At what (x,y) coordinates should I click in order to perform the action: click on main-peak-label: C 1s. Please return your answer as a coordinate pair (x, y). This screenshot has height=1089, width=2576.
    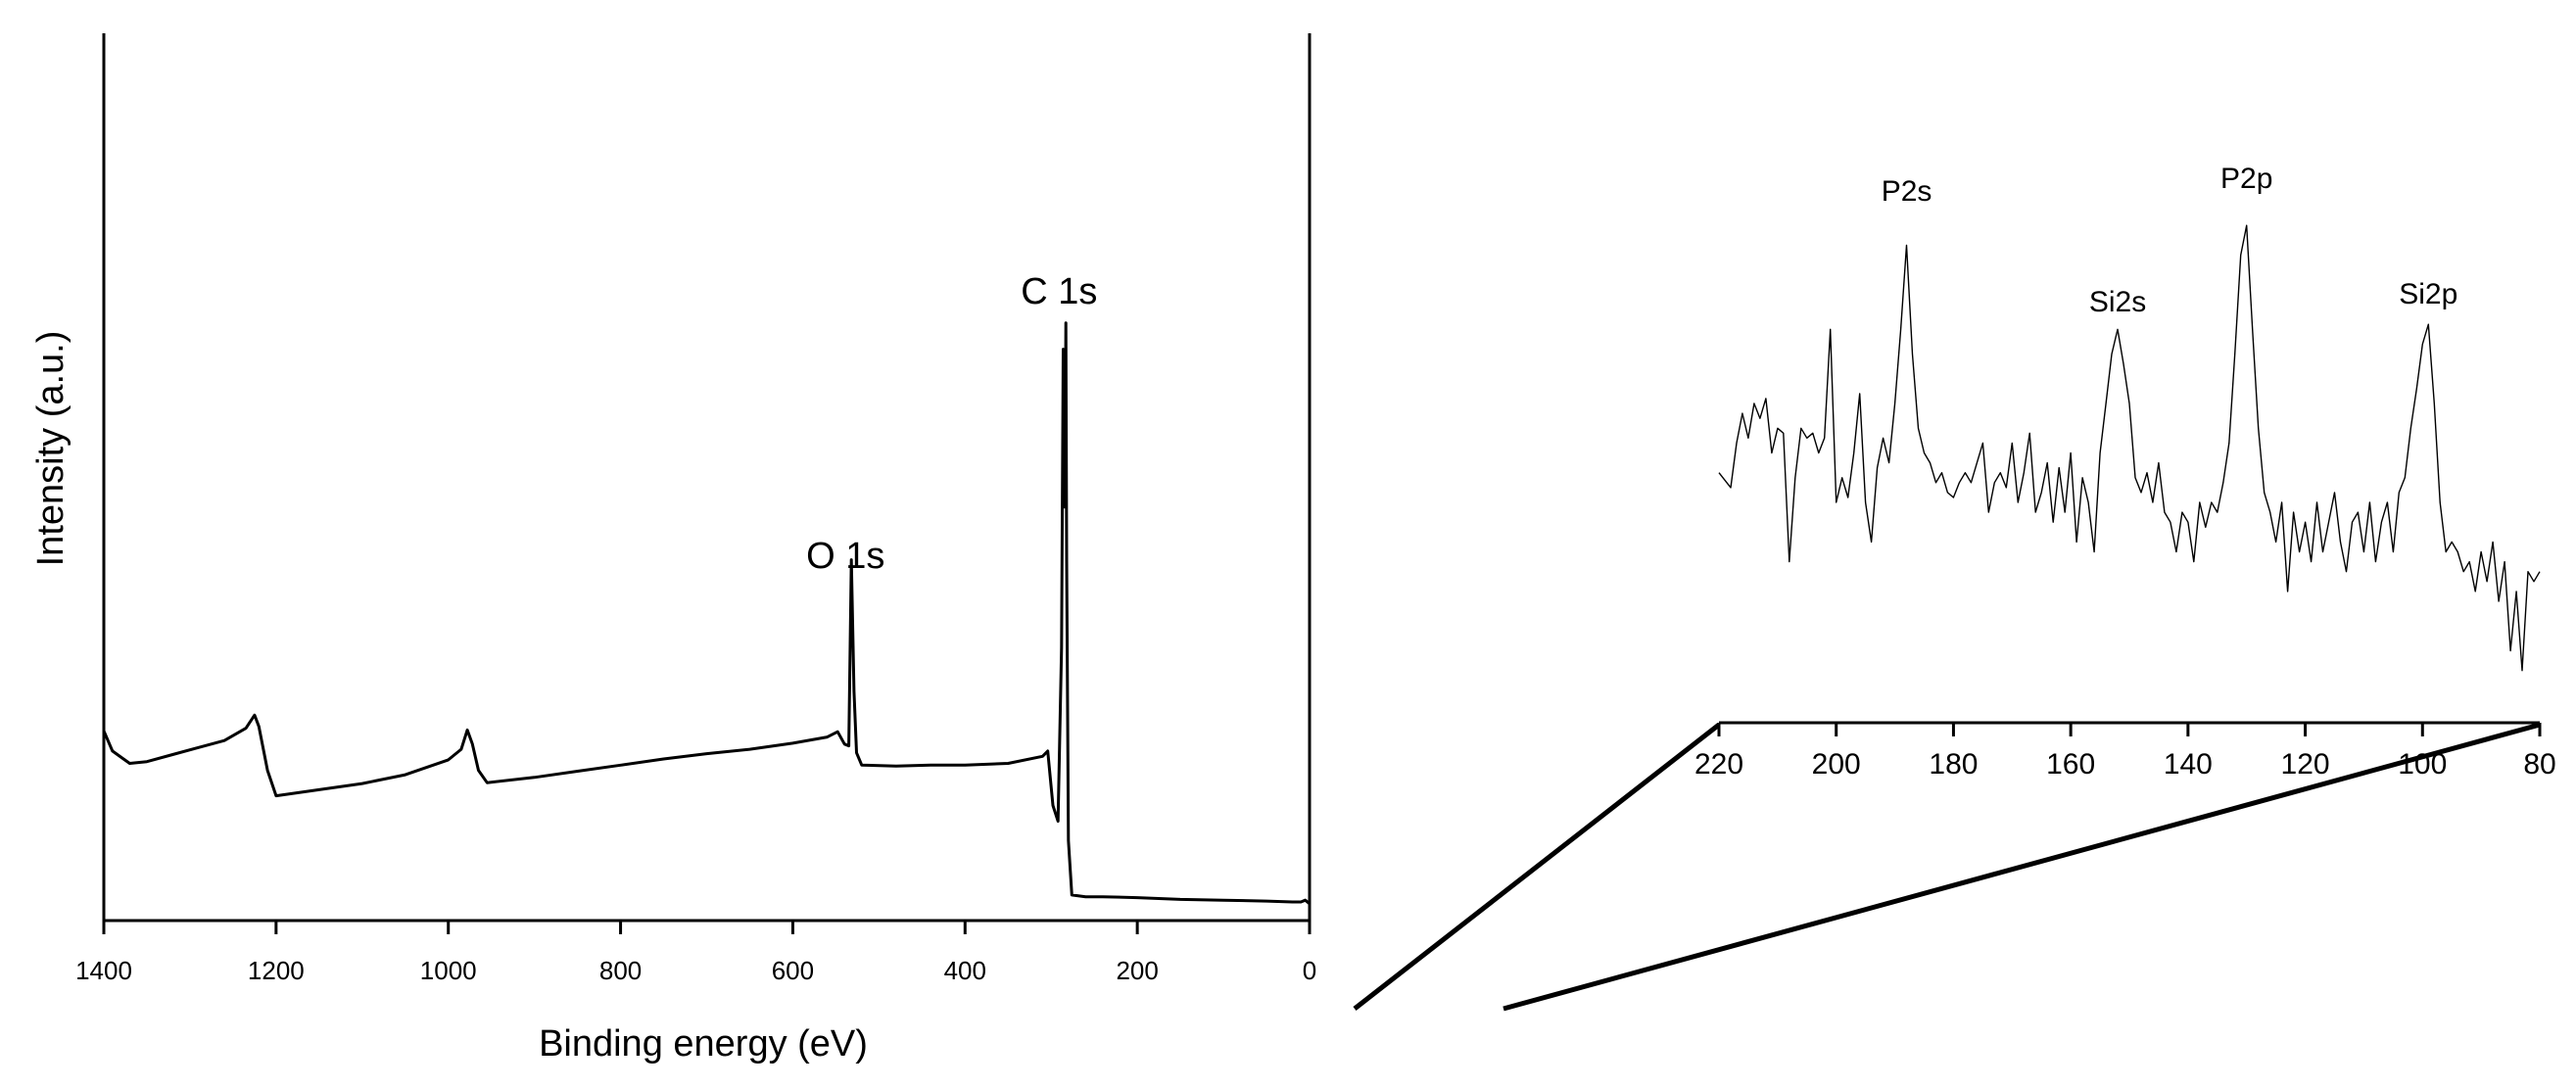
    Looking at the image, I should click on (1059, 291).